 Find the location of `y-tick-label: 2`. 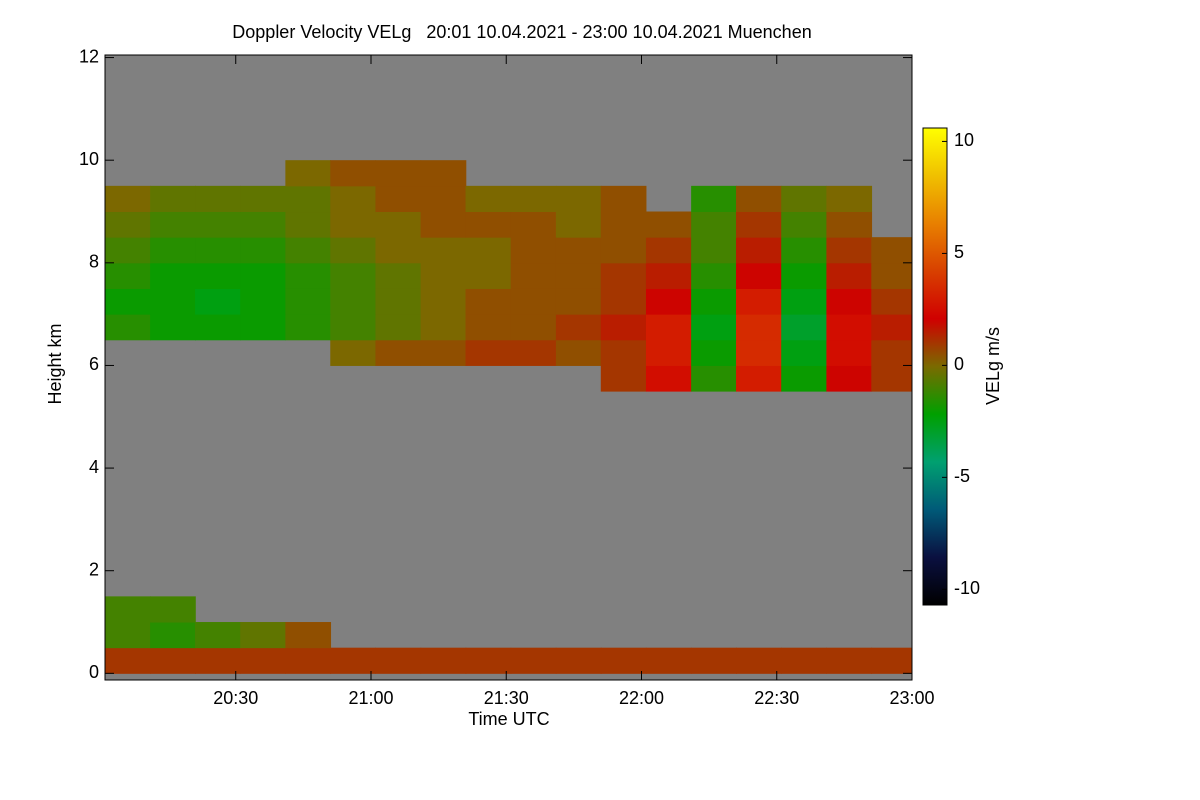

y-tick-label: 2 is located at coordinates (94, 569).